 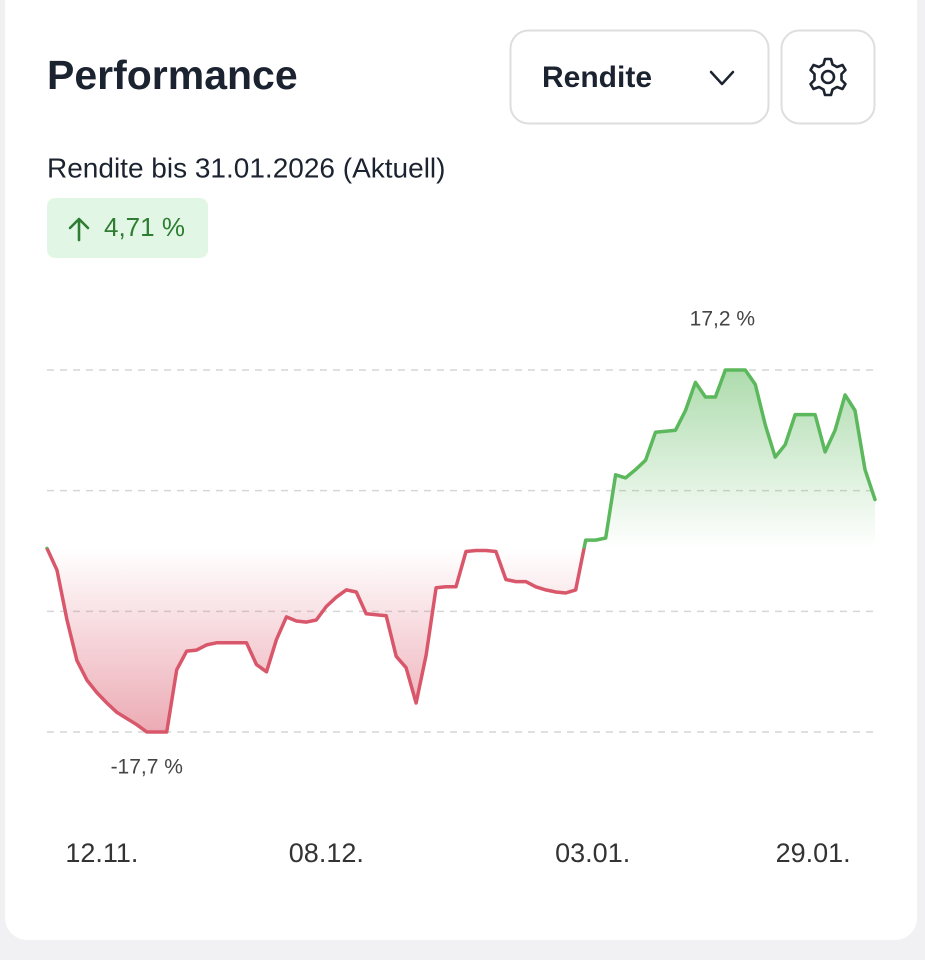 I want to click on gear-icon, so click(x=828, y=77).